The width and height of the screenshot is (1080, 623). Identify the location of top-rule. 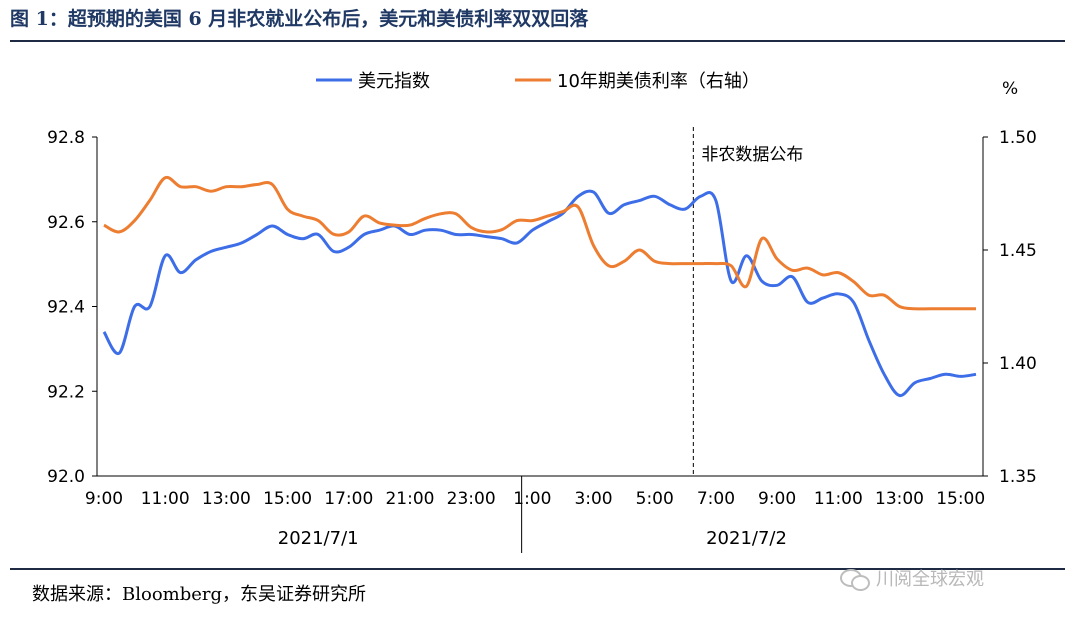
(537, 41).